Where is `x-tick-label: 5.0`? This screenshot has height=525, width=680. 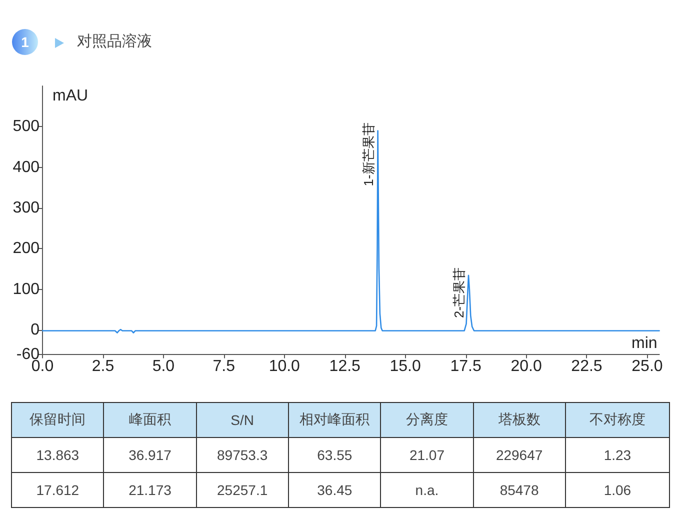 x-tick-label: 5.0 is located at coordinates (163, 366).